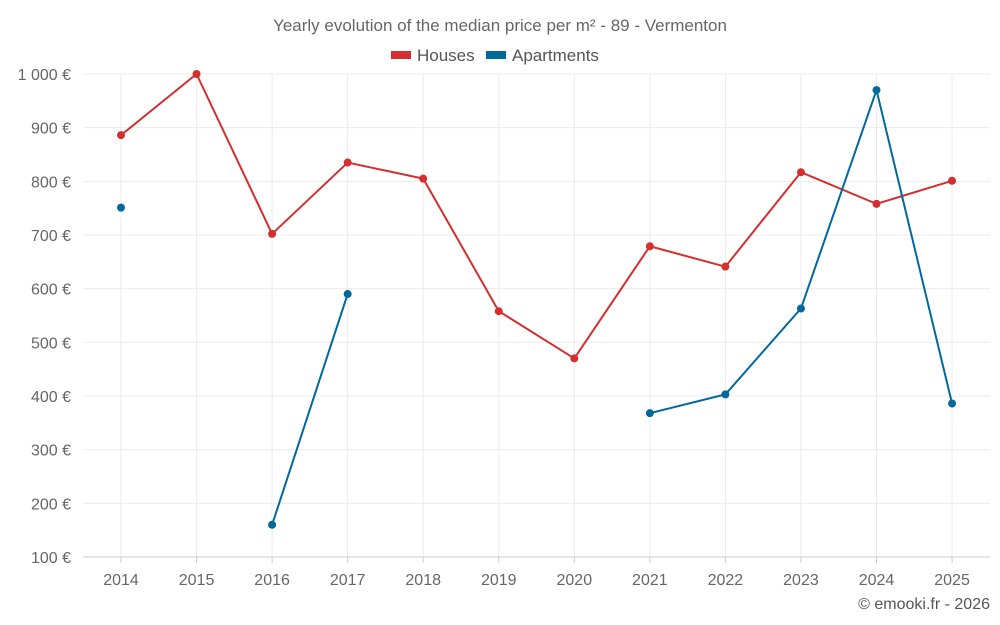 This screenshot has width=1000, height=625. I want to click on x-tick-label: 2016, so click(272, 580).